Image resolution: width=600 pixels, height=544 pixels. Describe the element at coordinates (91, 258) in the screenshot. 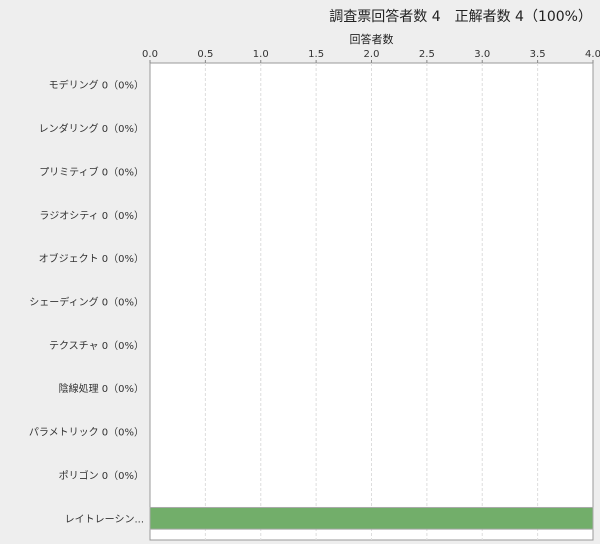

I see `category-label: オブジェクト 0（0%）` at that location.